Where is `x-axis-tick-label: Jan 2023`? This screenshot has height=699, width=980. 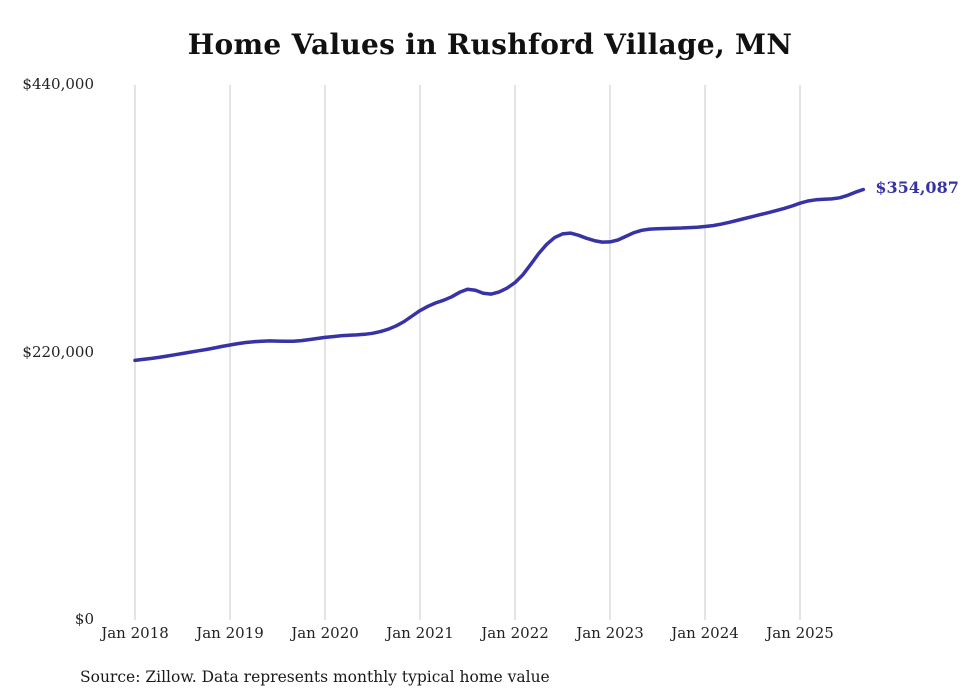 x-axis-tick-label: Jan 2023 is located at coordinates (610, 633).